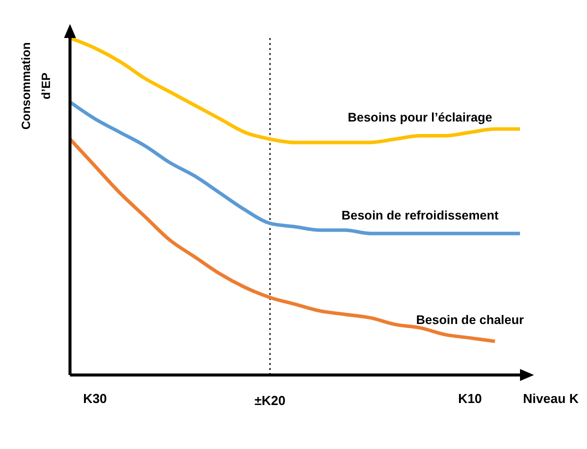  I want to click on x-axis-title: Niveau K, so click(551, 398).